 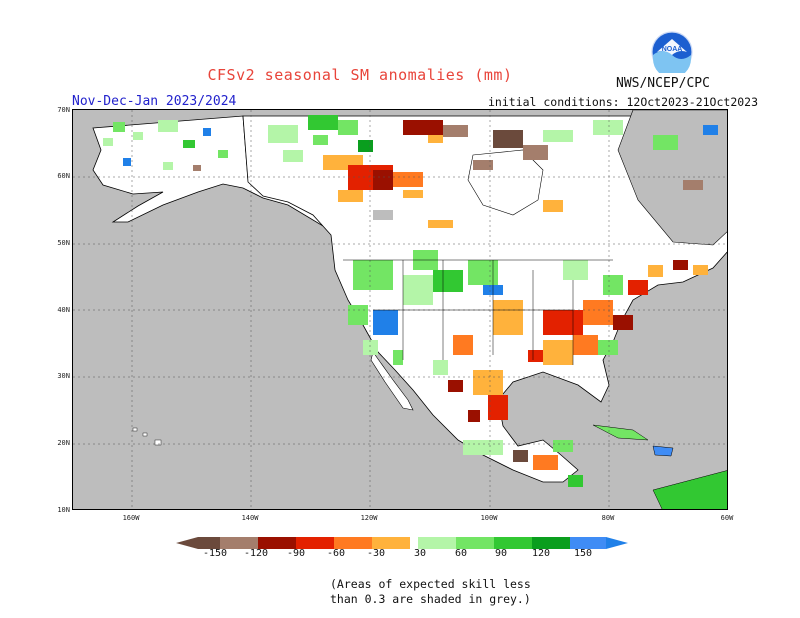 What do you see at coordinates (623, 102) in the screenshot?
I see `initial-conditions: initial conditions: 12Oct2023-21Oct2023` at bounding box center [623, 102].